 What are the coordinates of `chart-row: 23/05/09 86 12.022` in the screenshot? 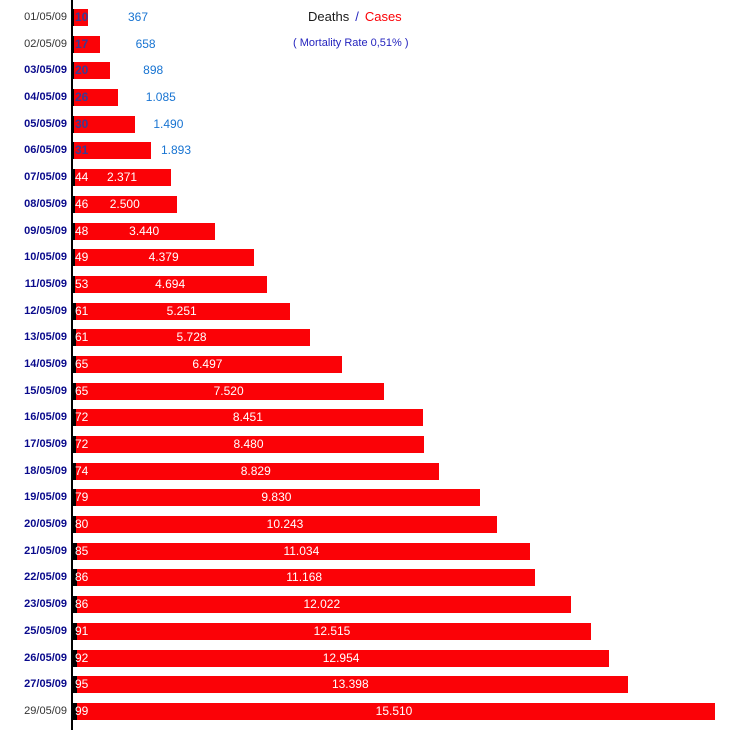 It's located at (375, 605).